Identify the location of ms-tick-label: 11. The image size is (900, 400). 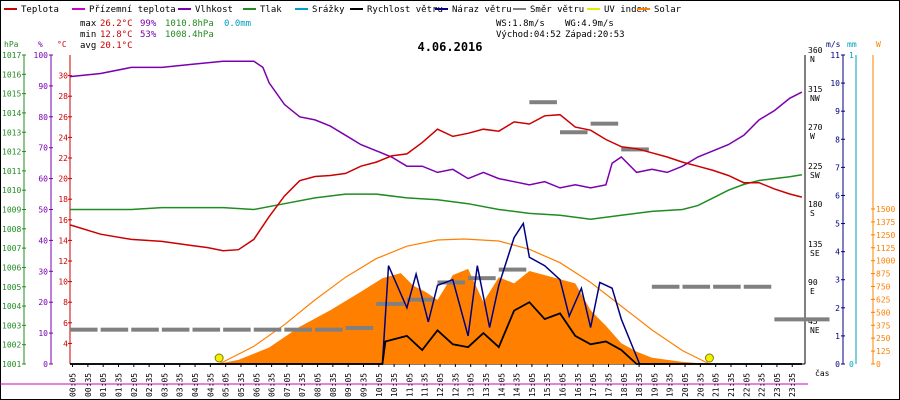
(835, 55).